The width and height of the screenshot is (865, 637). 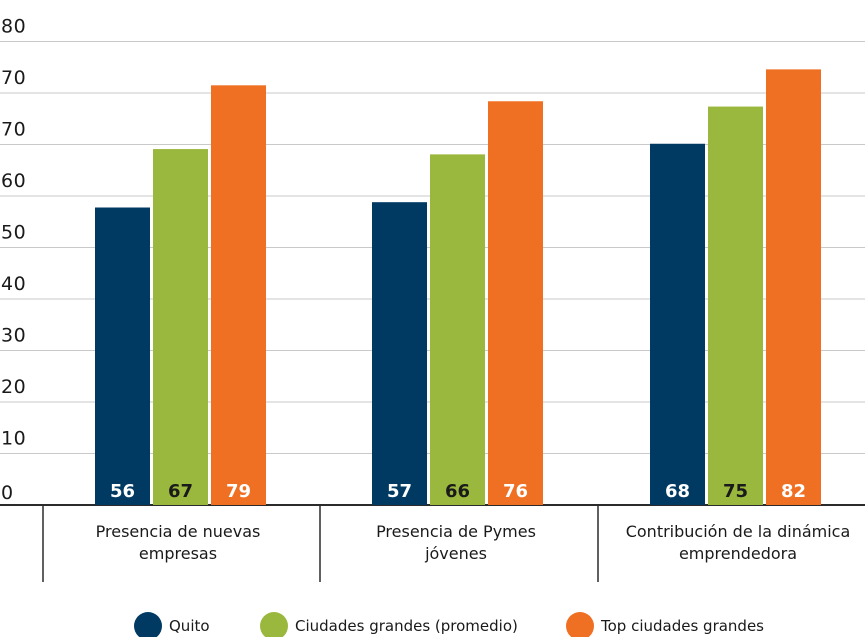 What do you see at coordinates (793, 491) in the screenshot?
I see `bar-value-label: 82` at bounding box center [793, 491].